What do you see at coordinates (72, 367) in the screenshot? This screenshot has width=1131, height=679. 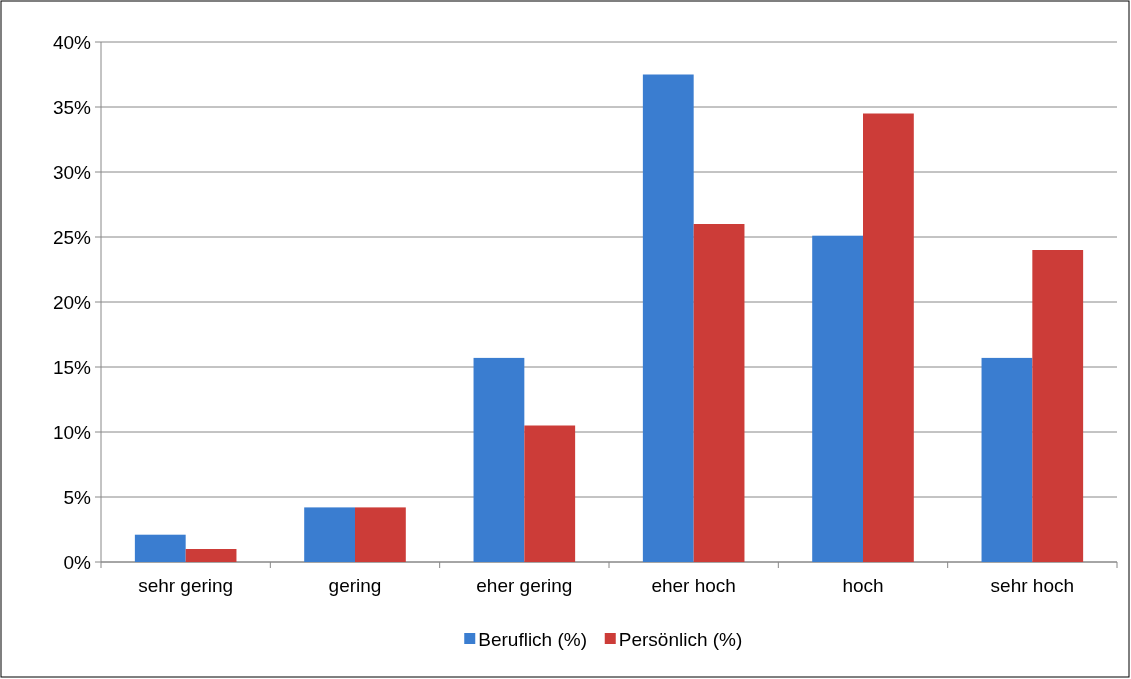 I see `y-tick-label: 15%` at bounding box center [72, 367].